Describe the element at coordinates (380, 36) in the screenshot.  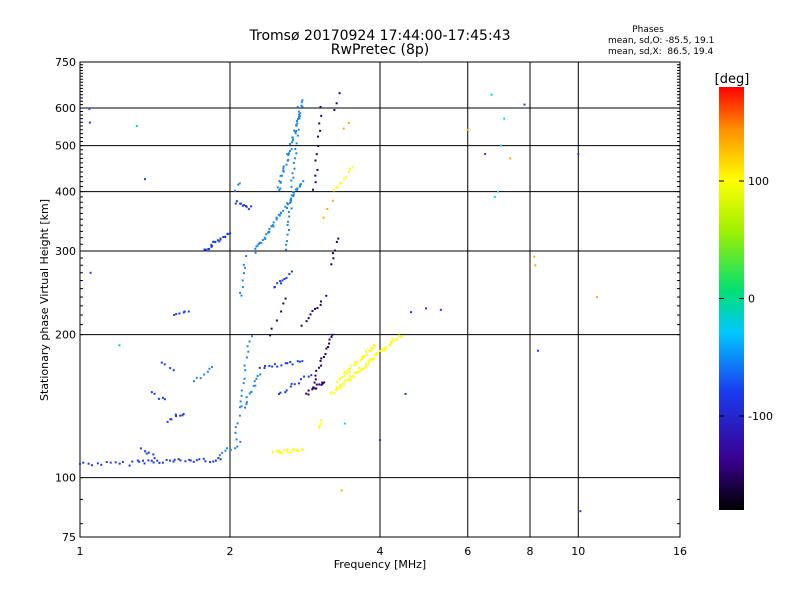
I see `chart-title: Tromsø 20170924 17:44:00-17:45:43` at that location.